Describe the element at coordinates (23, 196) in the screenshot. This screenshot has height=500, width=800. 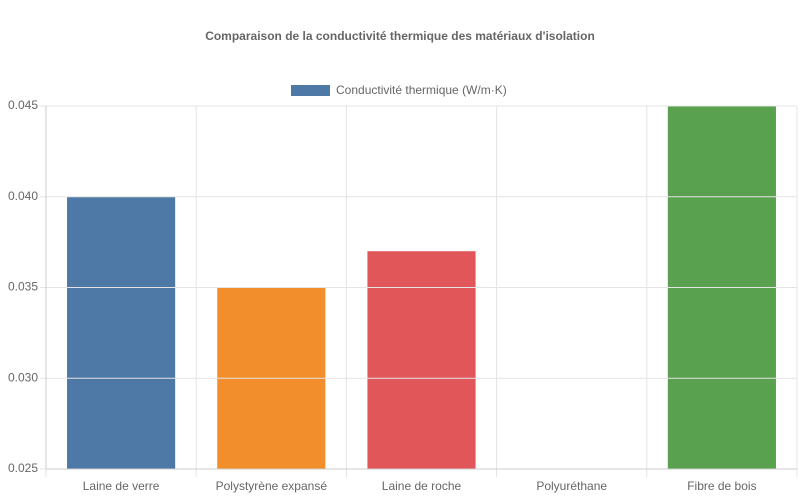
I see `y-tick-label: 0.040` at that location.